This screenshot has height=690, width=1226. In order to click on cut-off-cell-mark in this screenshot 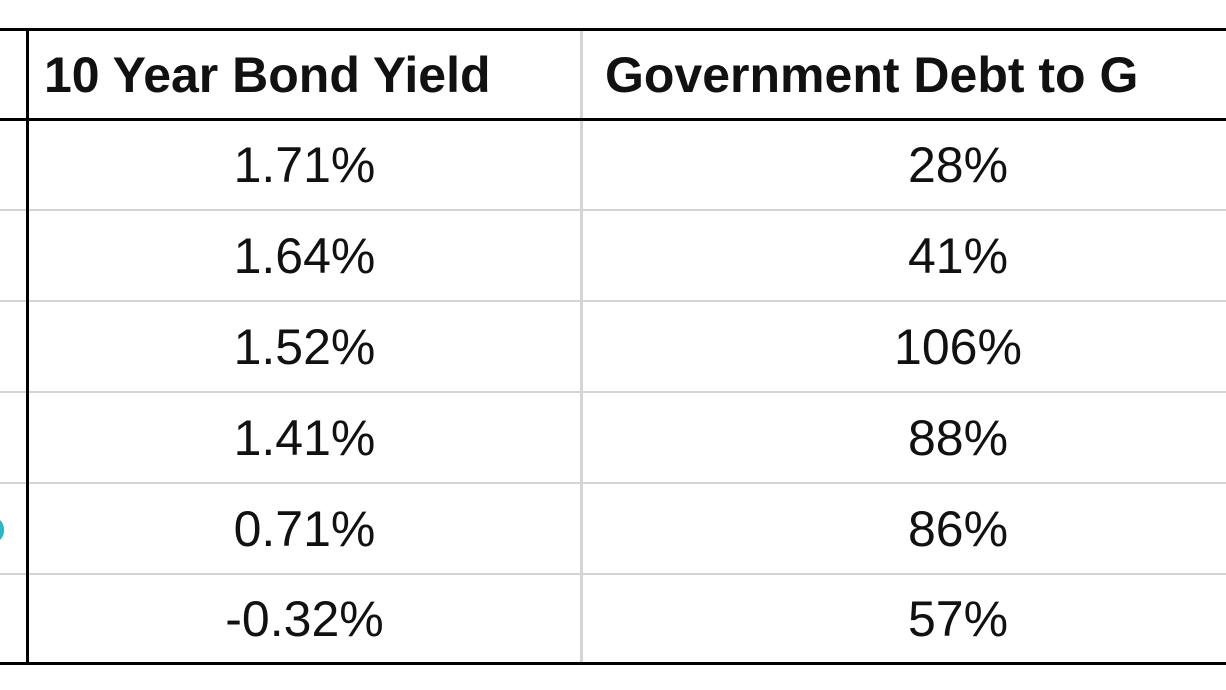, I will do `click(2, 530)`.